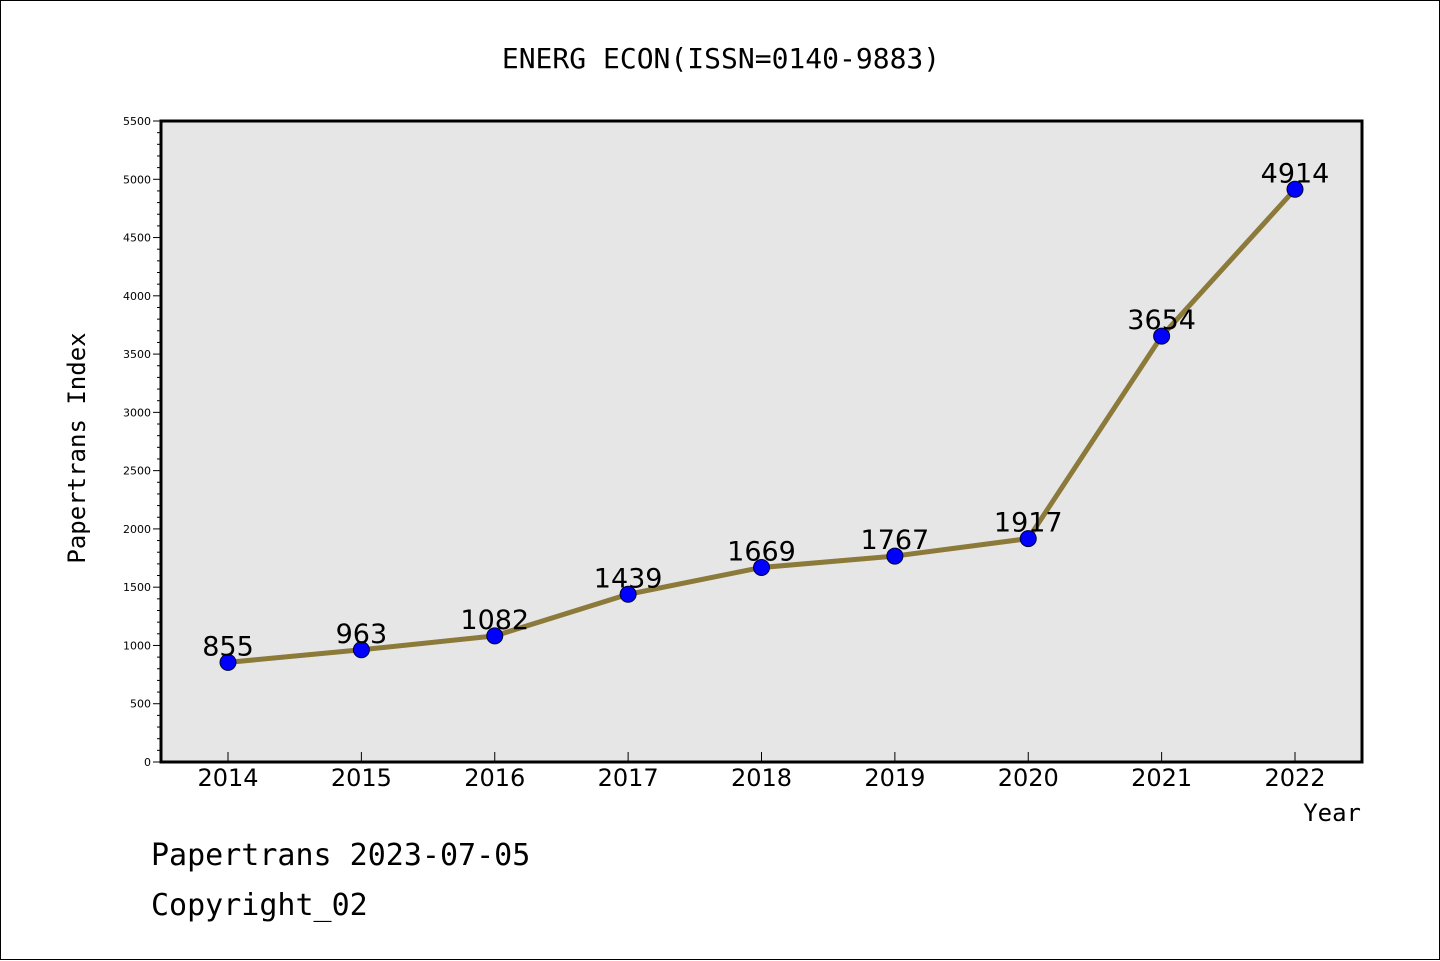 The height and width of the screenshot is (961, 1440). I want to click on chart-title: ENERG ECON(ISSN=0140-9883), so click(721, 58).